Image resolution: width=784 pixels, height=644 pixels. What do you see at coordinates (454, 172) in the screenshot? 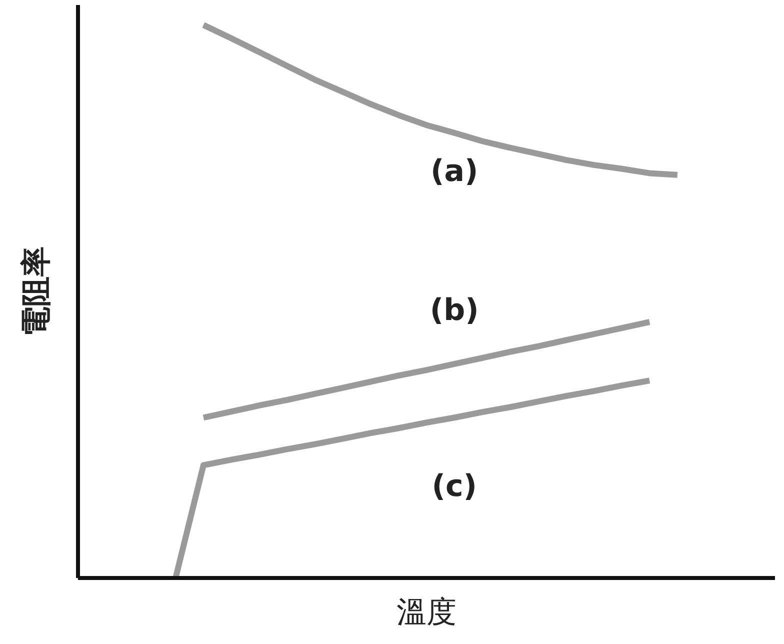
I see `annotation: (a)` at bounding box center [454, 172].